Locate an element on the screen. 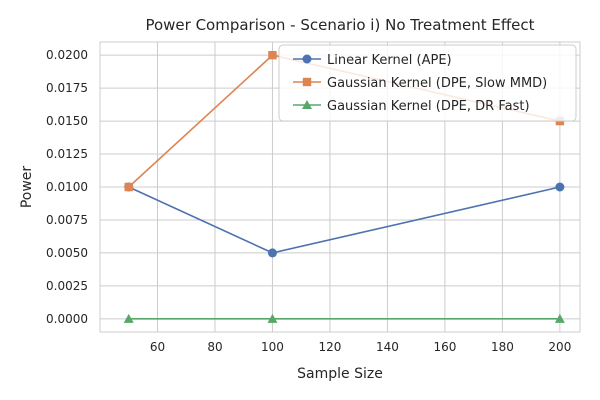 Image resolution: width=600 pixels, height=400 pixels. legend-entry: Gaussian Kernel (DPE, Slow MMD) is located at coordinates (420, 83).